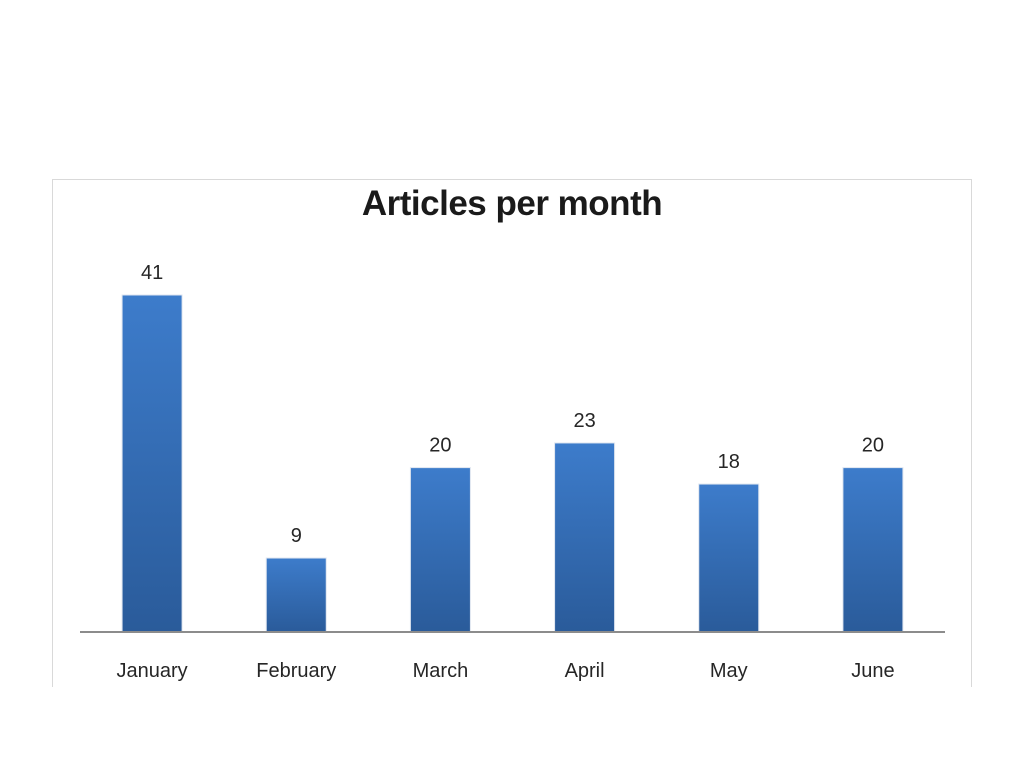 Image resolution: width=1024 pixels, height=768 pixels. What do you see at coordinates (585, 537) in the screenshot?
I see `bar-april` at bounding box center [585, 537].